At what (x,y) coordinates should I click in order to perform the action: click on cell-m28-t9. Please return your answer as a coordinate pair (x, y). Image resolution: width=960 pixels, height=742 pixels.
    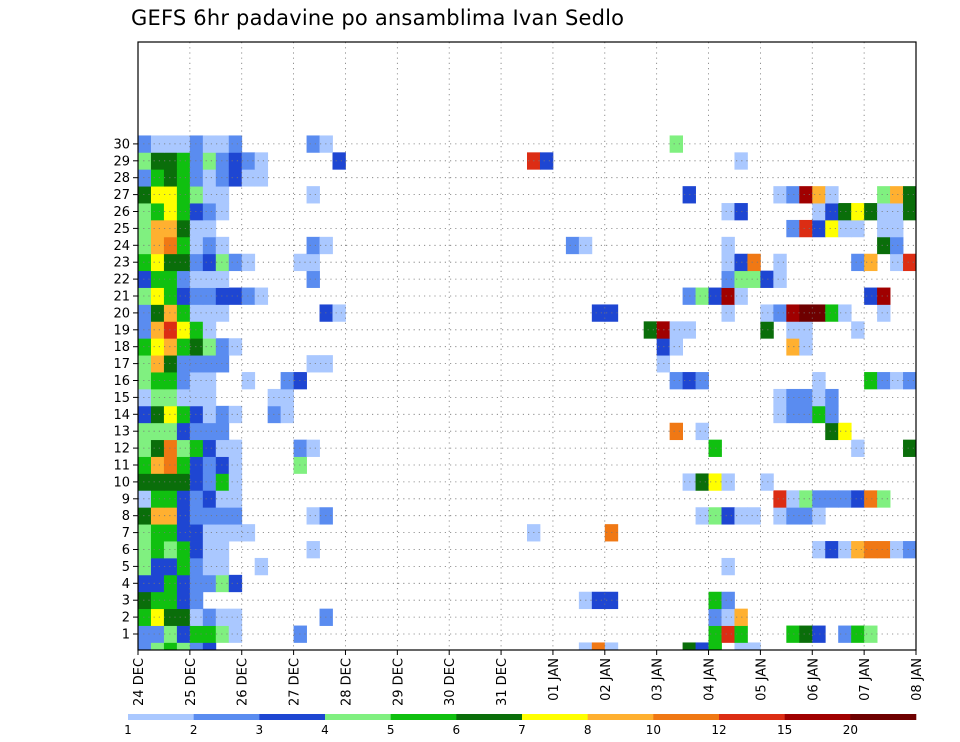
    Looking at the image, I should click on (261, 178).